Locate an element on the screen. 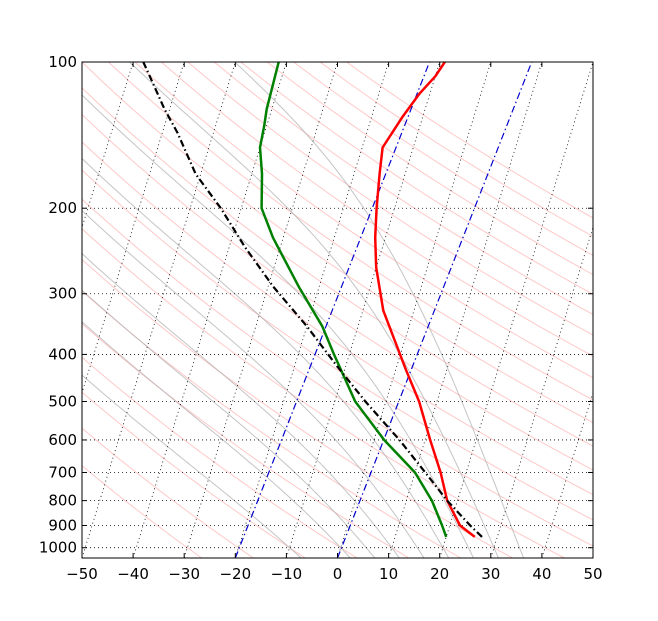 This screenshot has width=658, height=621. y-tick-label: 200 is located at coordinates (62, 208).